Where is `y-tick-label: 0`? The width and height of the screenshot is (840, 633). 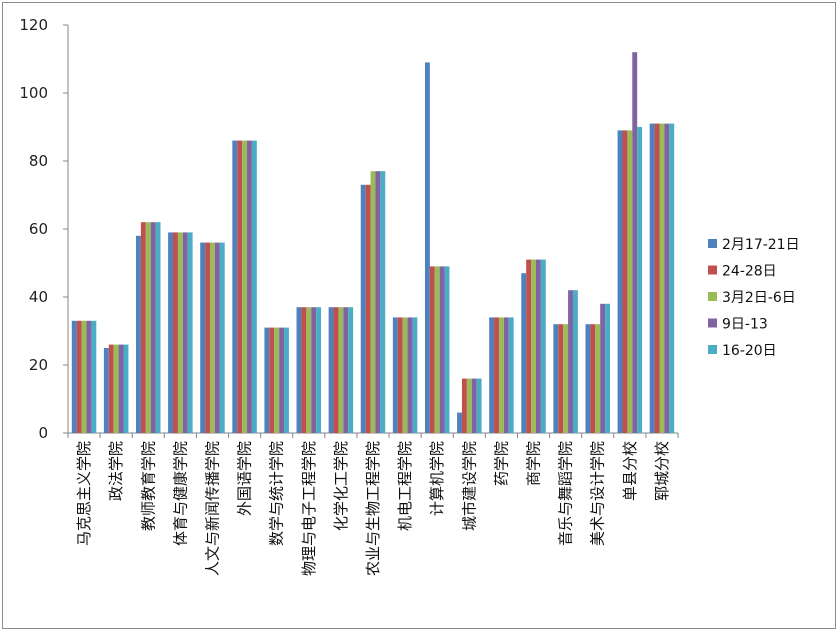
y-tick-label: 0 is located at coordinates (43, 433).